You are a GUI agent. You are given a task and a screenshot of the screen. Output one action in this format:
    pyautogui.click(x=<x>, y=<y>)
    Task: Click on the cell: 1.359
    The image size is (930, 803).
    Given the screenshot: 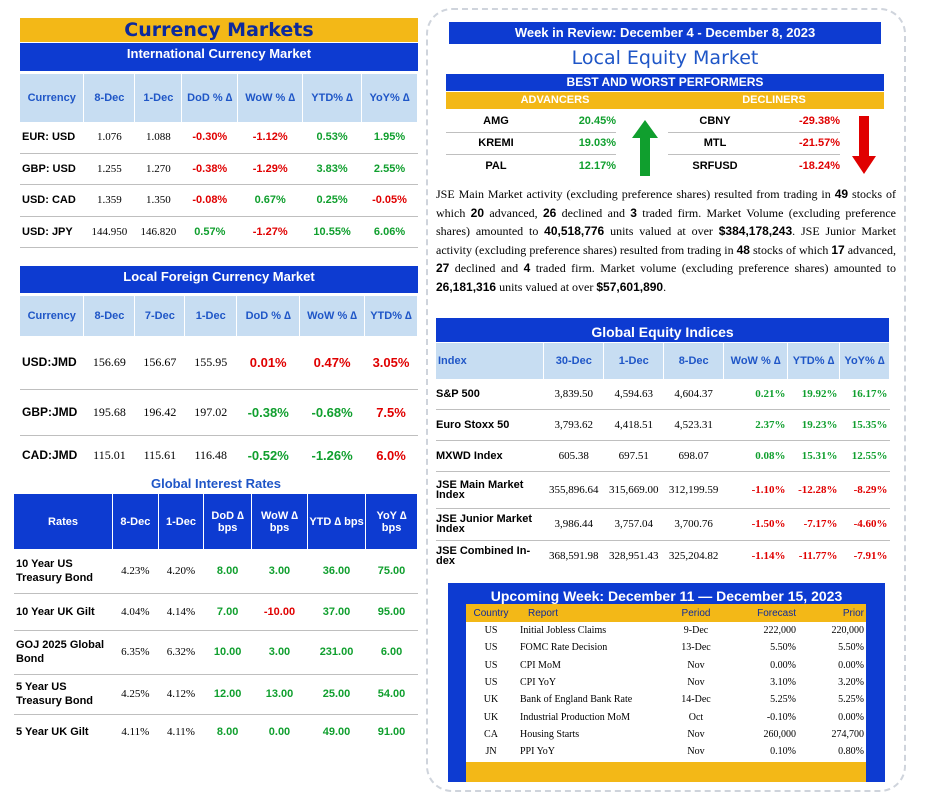 What is the action you would take?
    pyautogui.click(x=109, y=200)
    